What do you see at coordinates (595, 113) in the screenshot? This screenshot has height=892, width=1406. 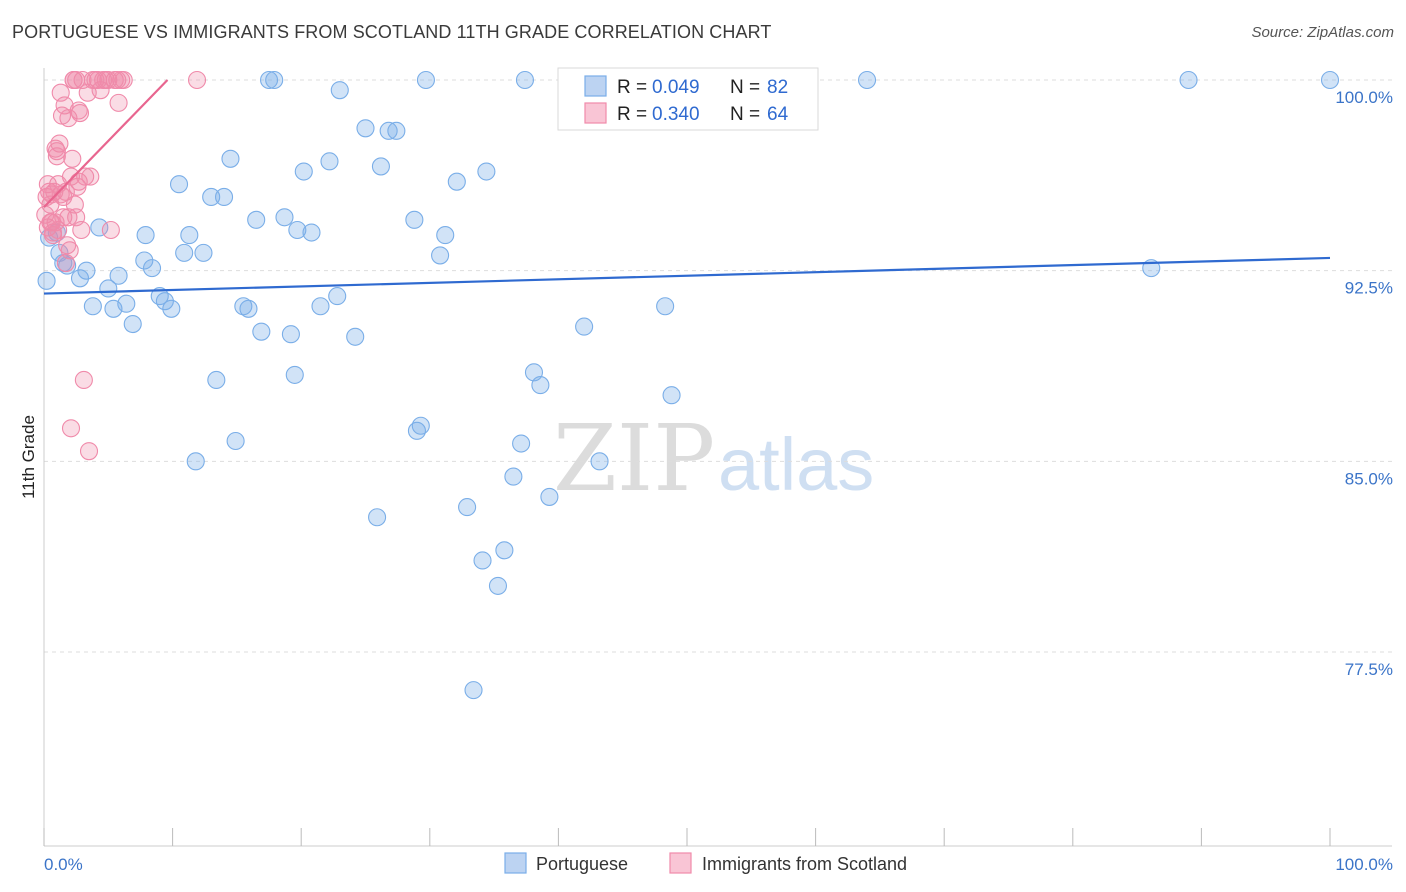 I see `legend-swatch-scotland` at bounding box center [595, 113].